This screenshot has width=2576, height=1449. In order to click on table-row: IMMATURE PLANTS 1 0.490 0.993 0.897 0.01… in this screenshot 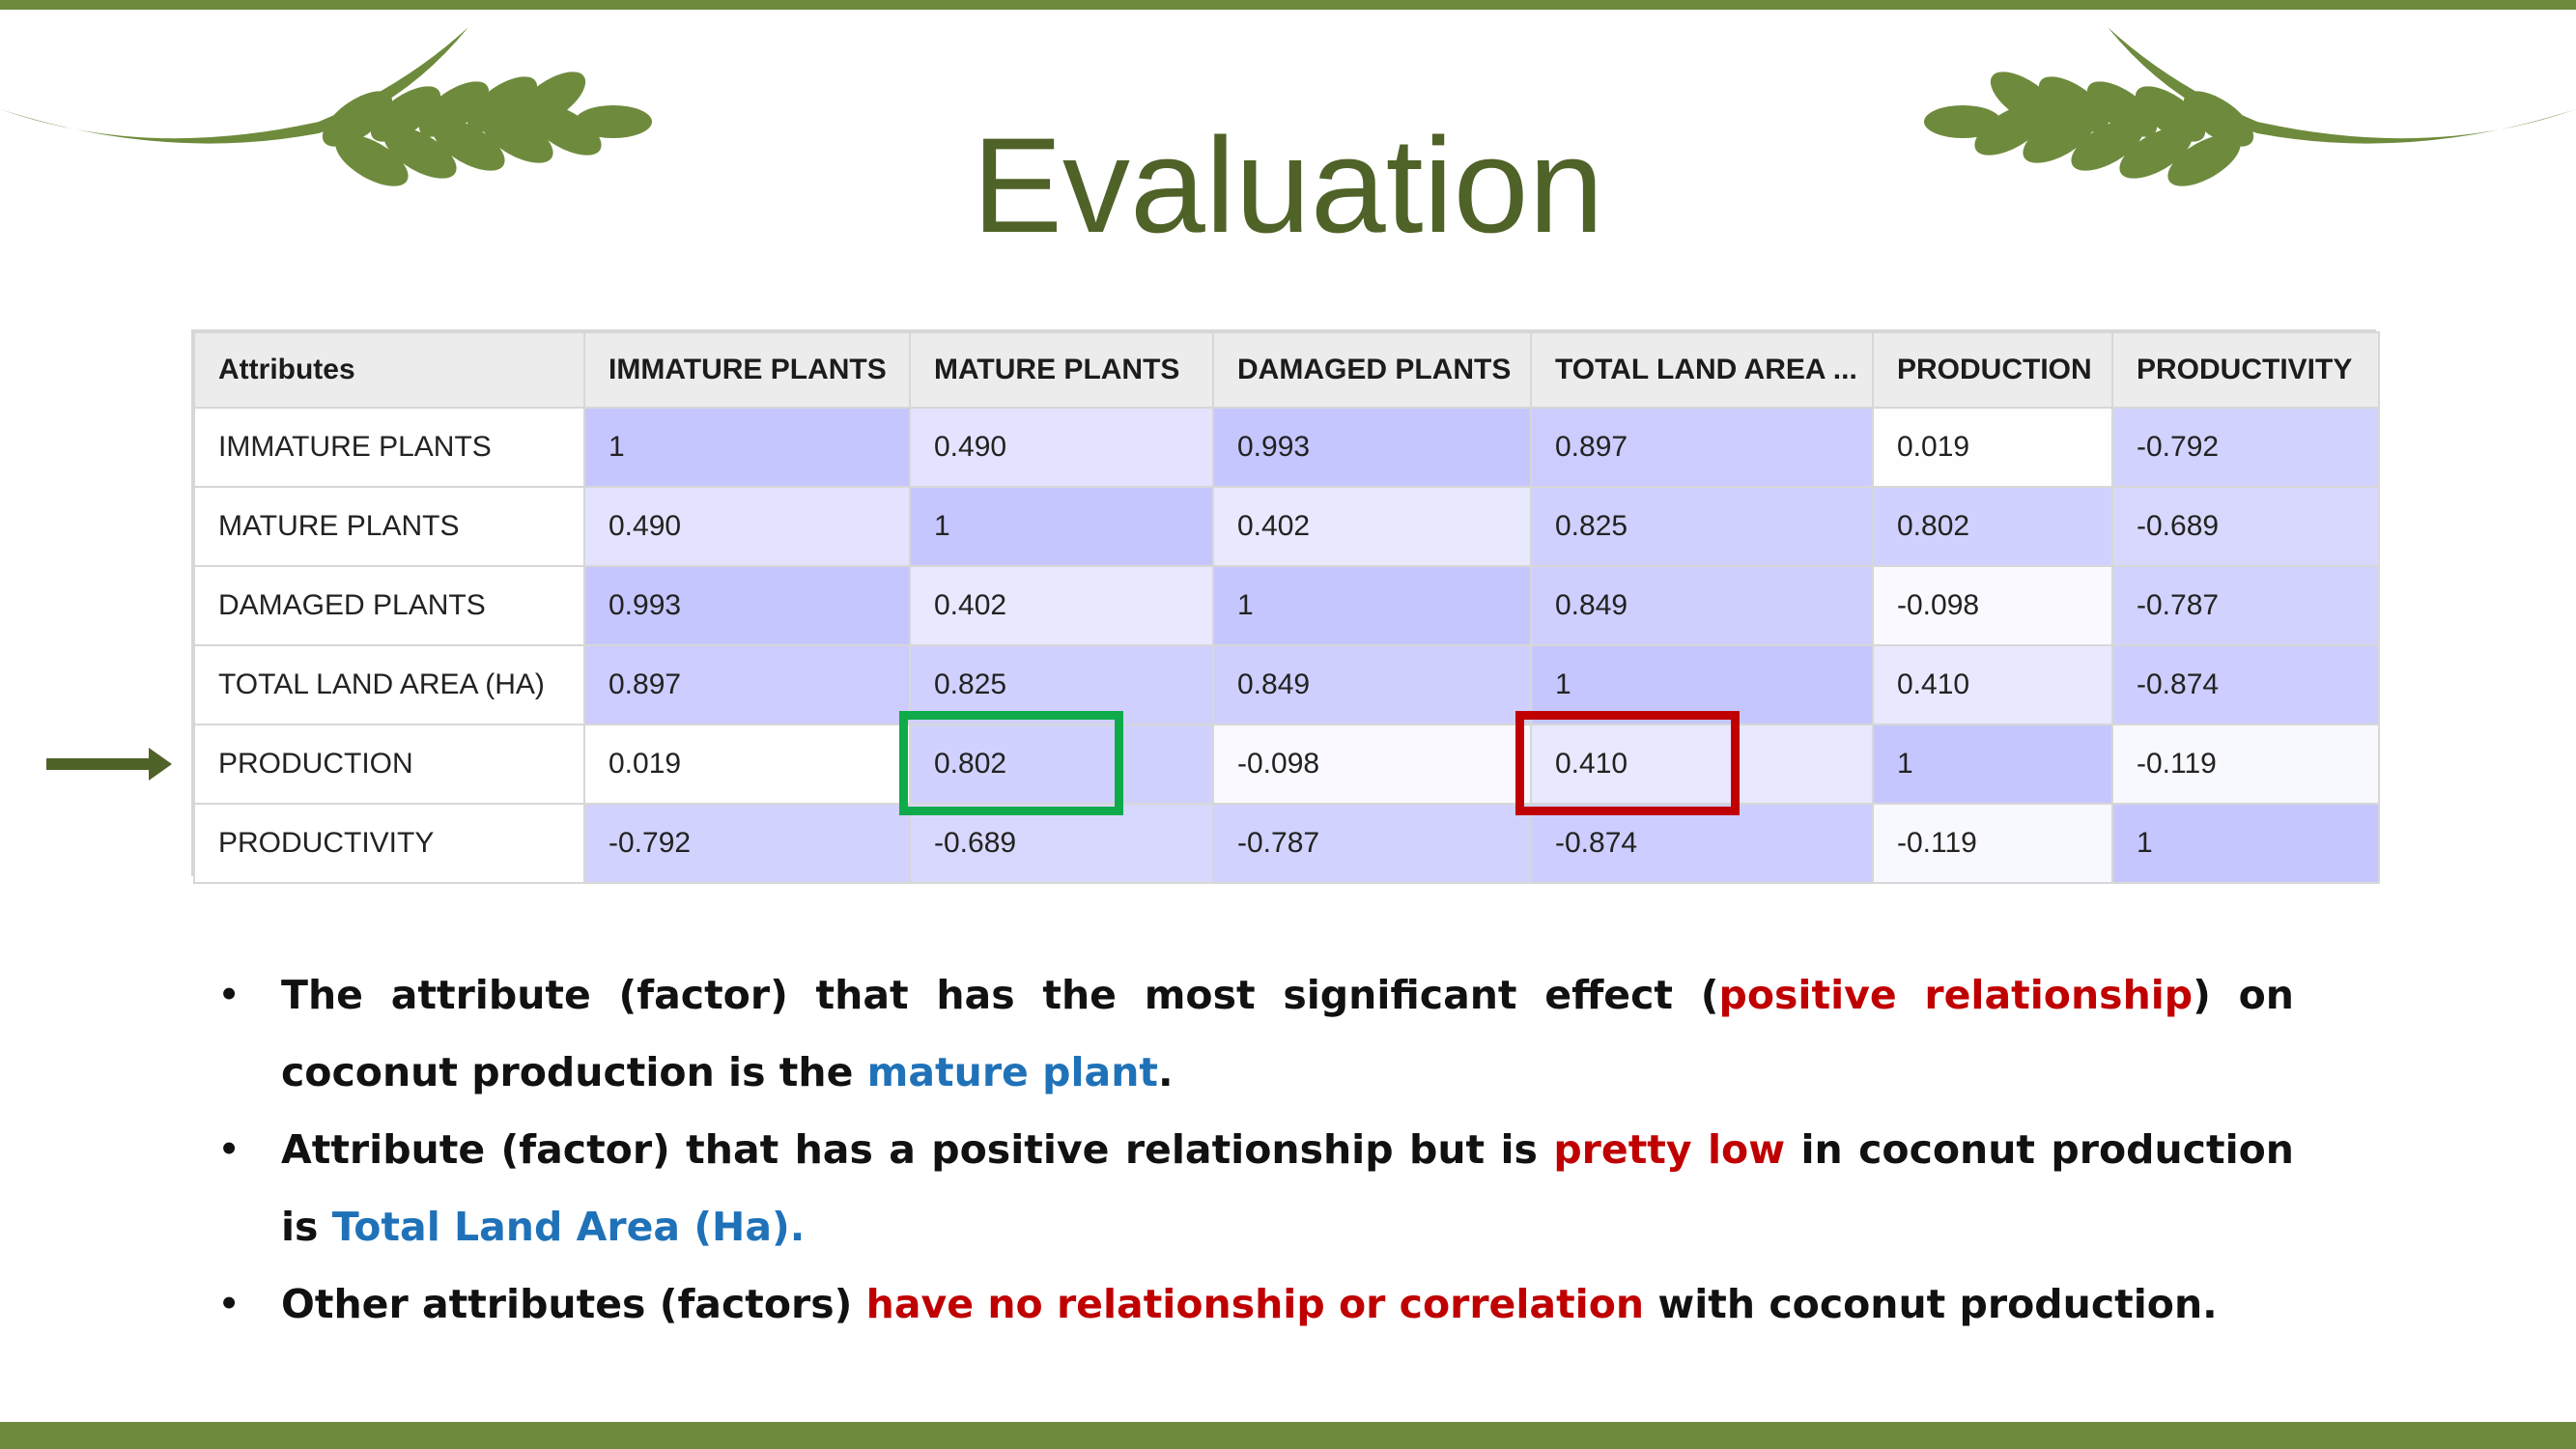, I will do `click(1286, 447)`.